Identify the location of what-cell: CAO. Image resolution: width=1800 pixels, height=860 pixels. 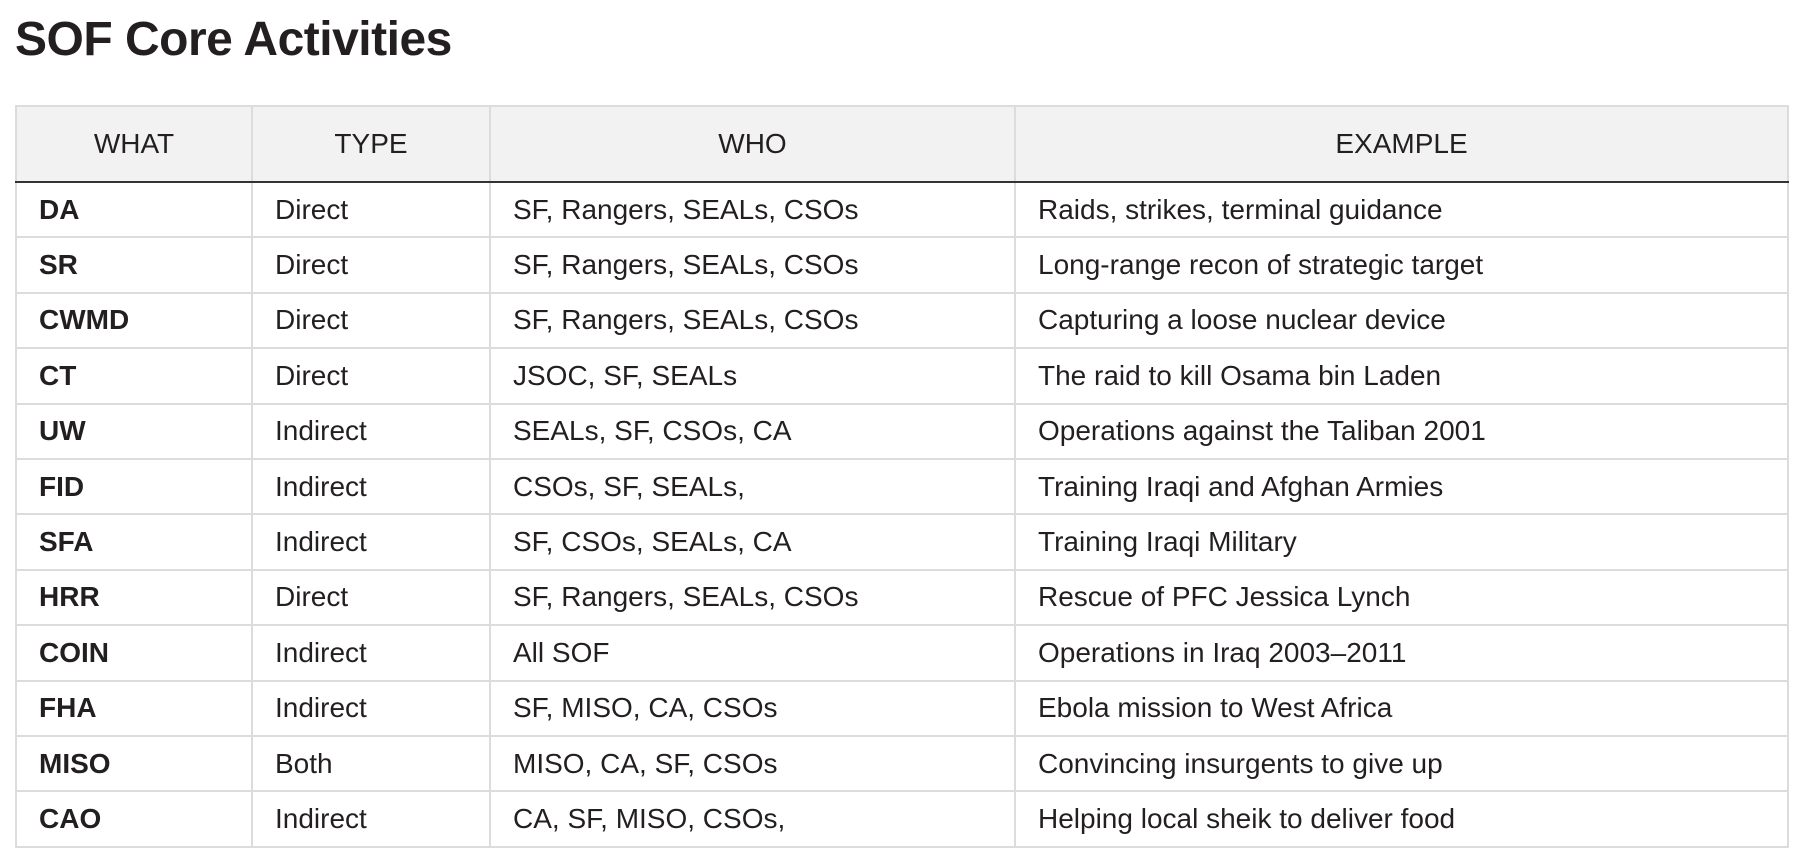
(134, 819).